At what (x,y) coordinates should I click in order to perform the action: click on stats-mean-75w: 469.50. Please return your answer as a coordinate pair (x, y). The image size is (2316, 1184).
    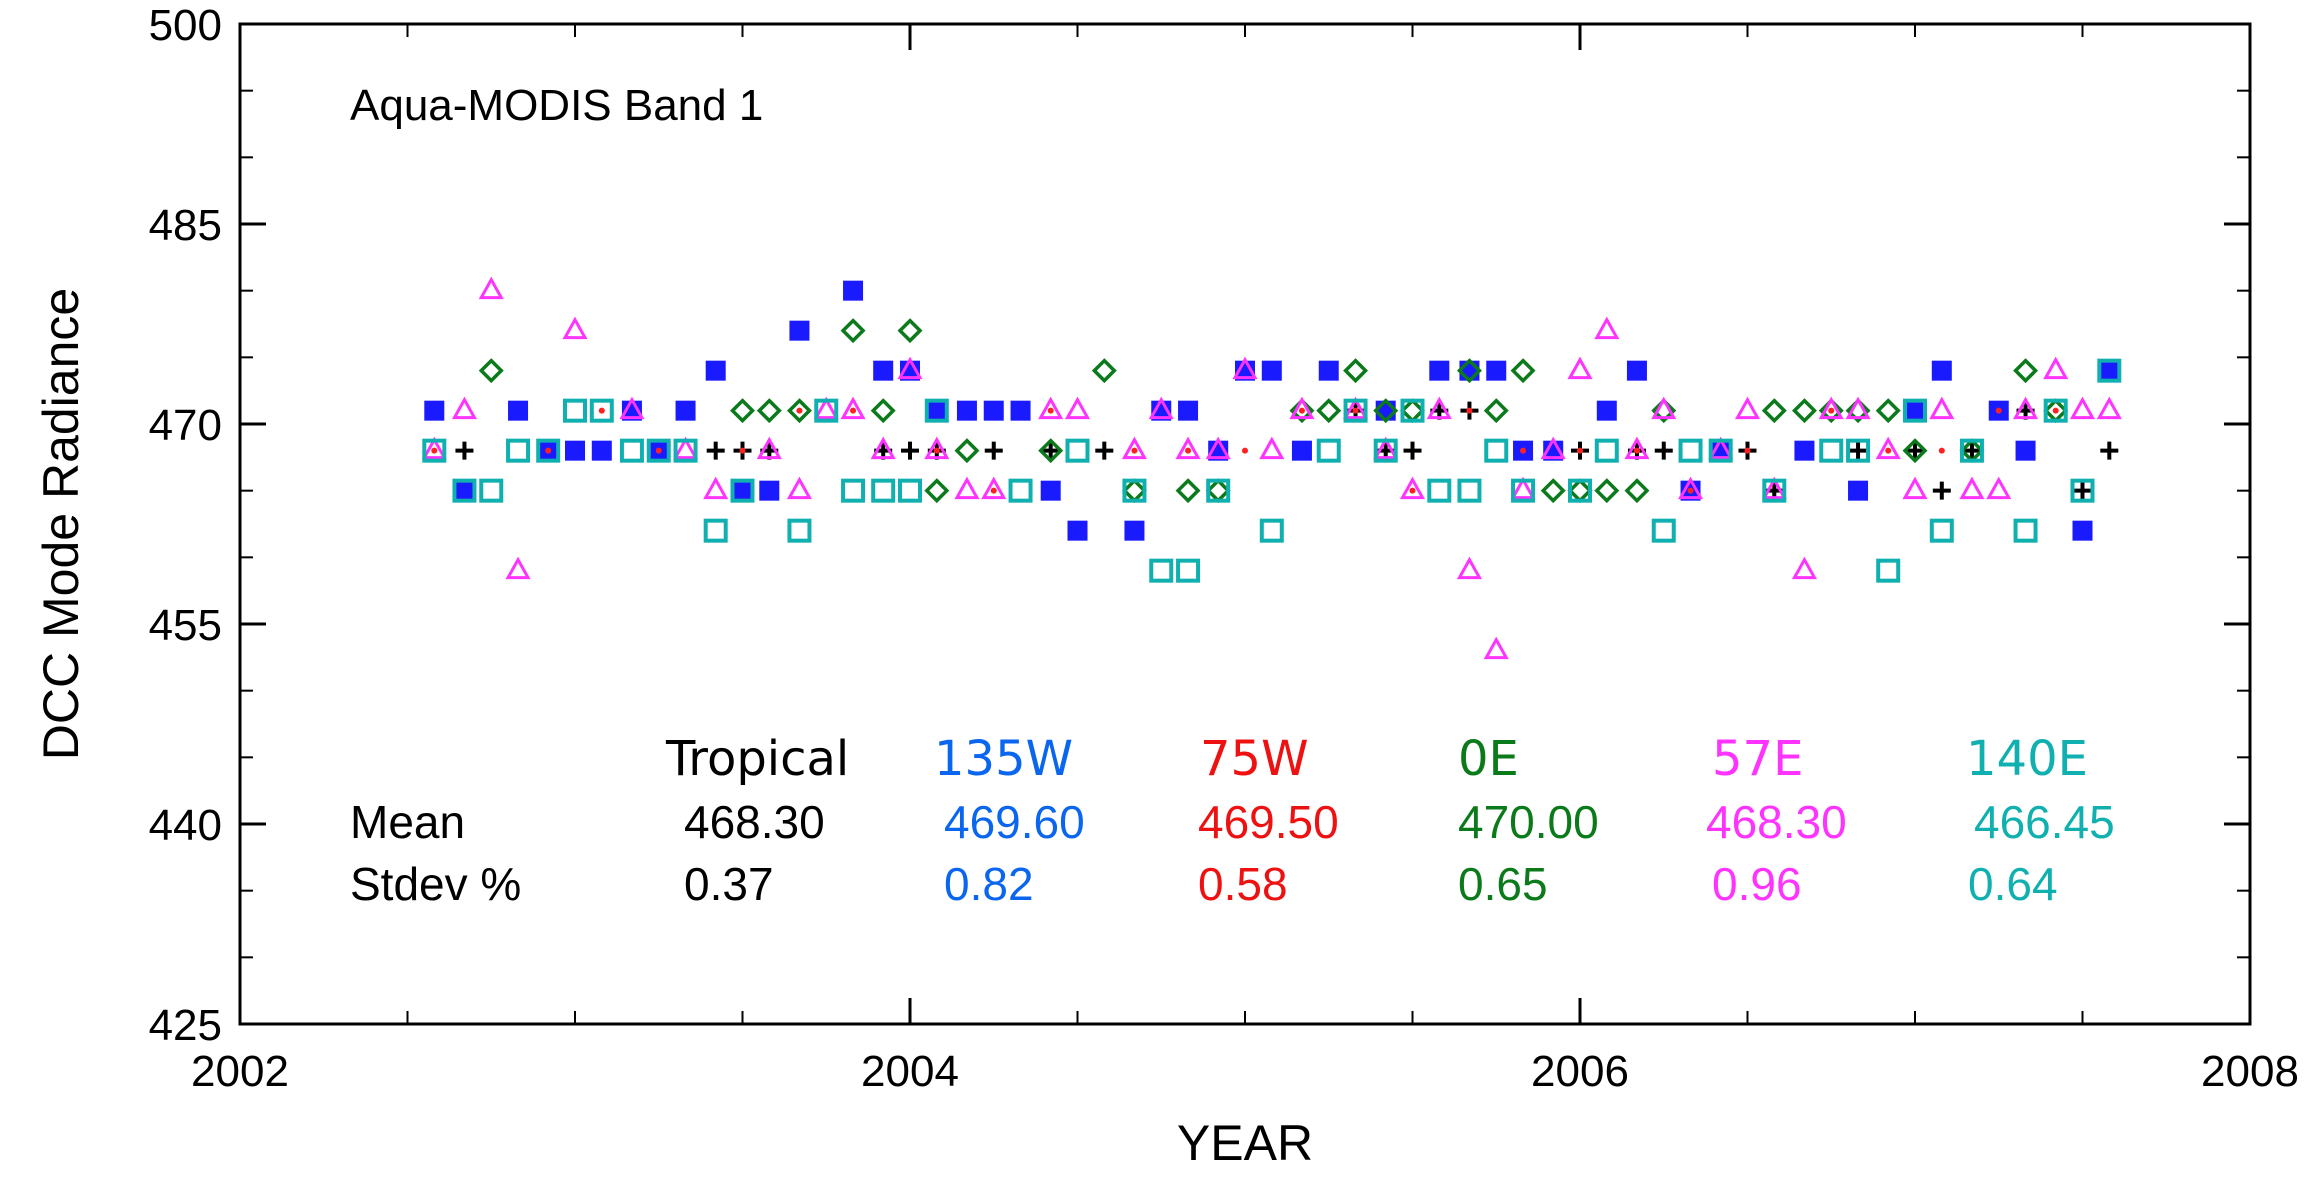
    Looking at the image, I should click on (1268, 822).